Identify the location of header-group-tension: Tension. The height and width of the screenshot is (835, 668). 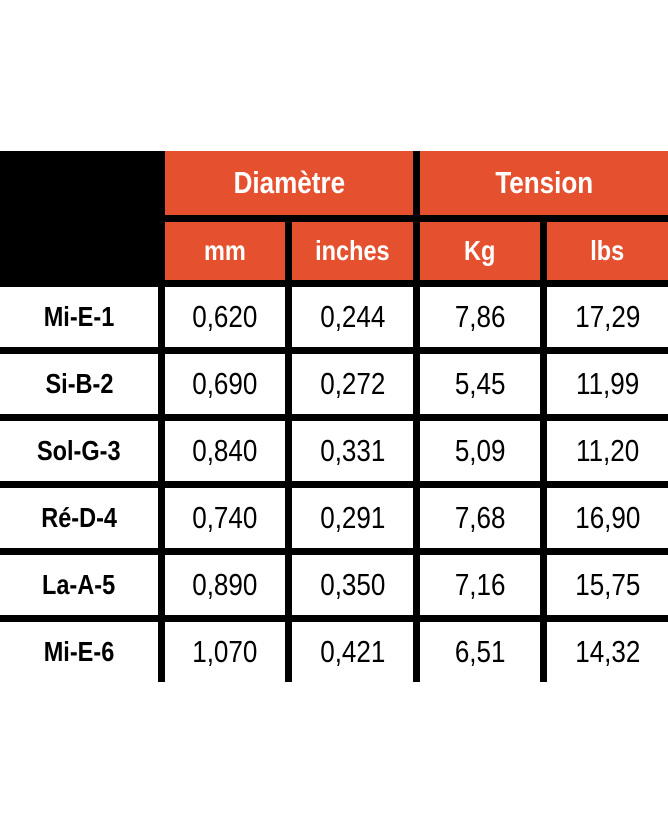
(544, 183).